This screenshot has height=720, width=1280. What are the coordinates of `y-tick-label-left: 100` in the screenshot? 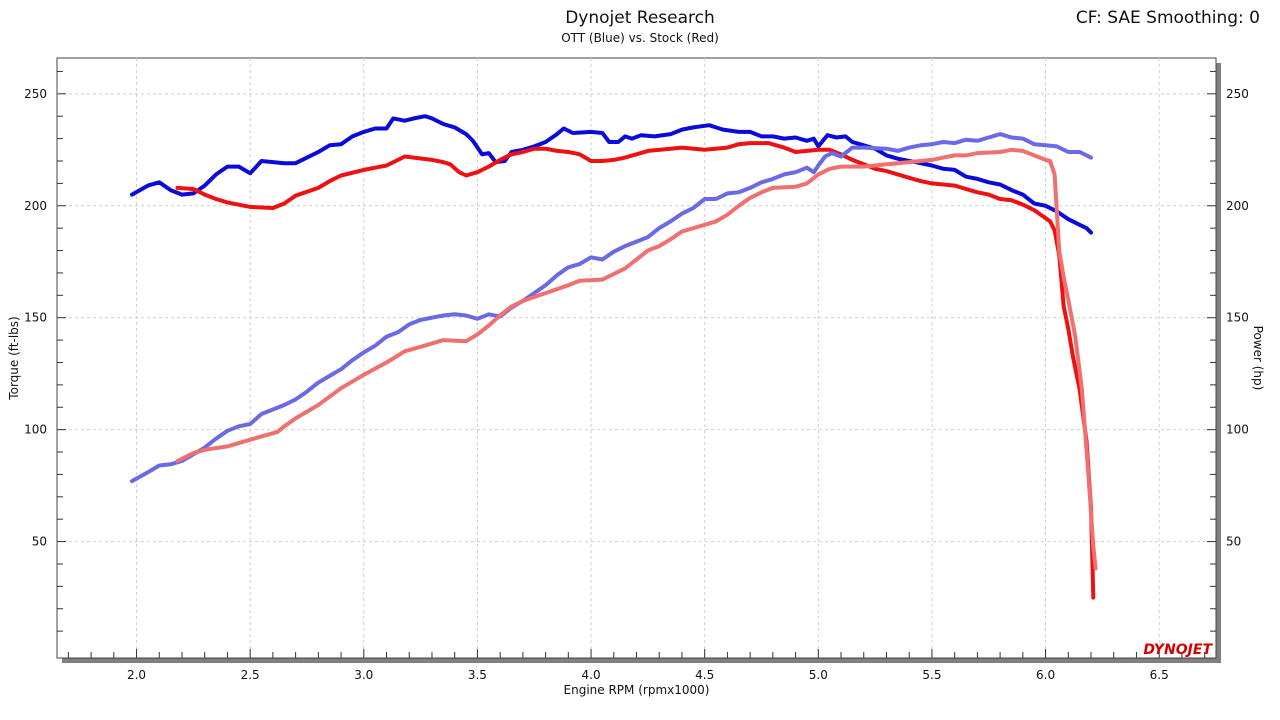 It's located at (35, 430).